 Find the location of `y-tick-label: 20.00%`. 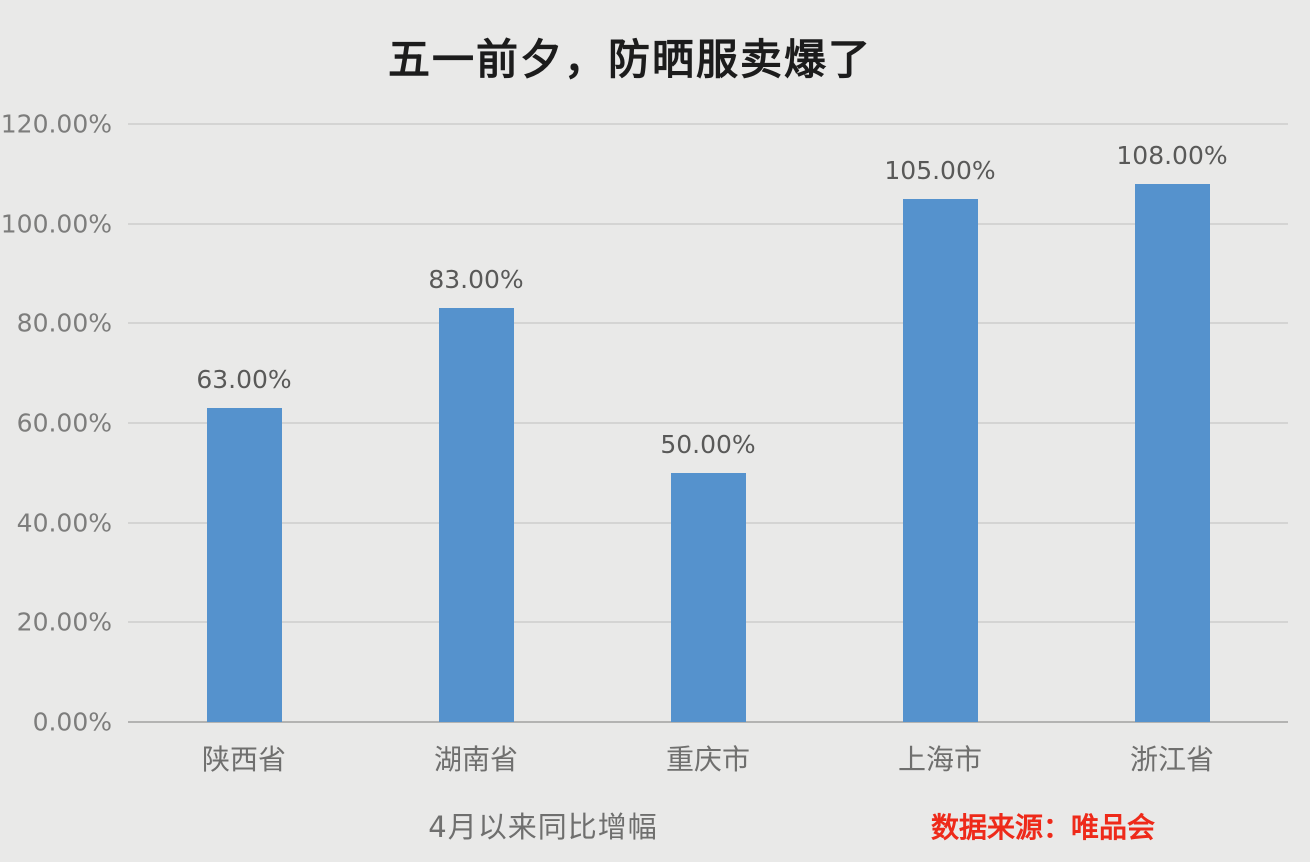

y-tick-label: 20.00% is located at coordinates (64, 622).